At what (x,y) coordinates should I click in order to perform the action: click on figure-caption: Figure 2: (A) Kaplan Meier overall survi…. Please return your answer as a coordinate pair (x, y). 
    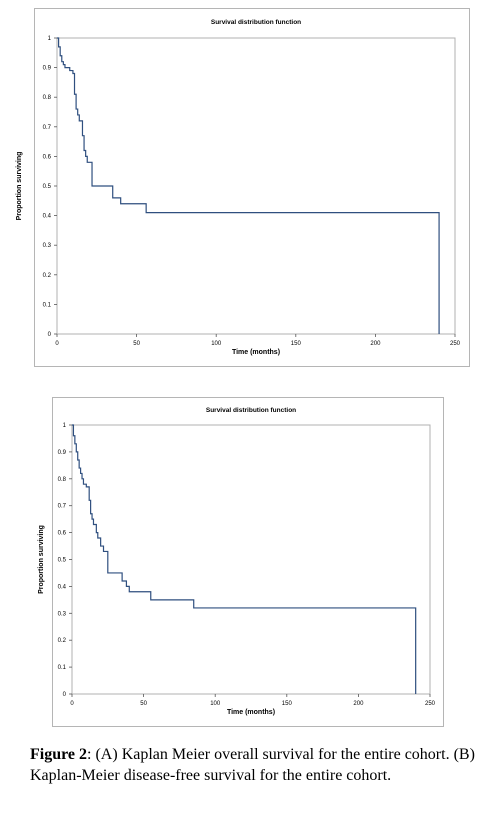
    Looking at the image, I should click on (260, 765).